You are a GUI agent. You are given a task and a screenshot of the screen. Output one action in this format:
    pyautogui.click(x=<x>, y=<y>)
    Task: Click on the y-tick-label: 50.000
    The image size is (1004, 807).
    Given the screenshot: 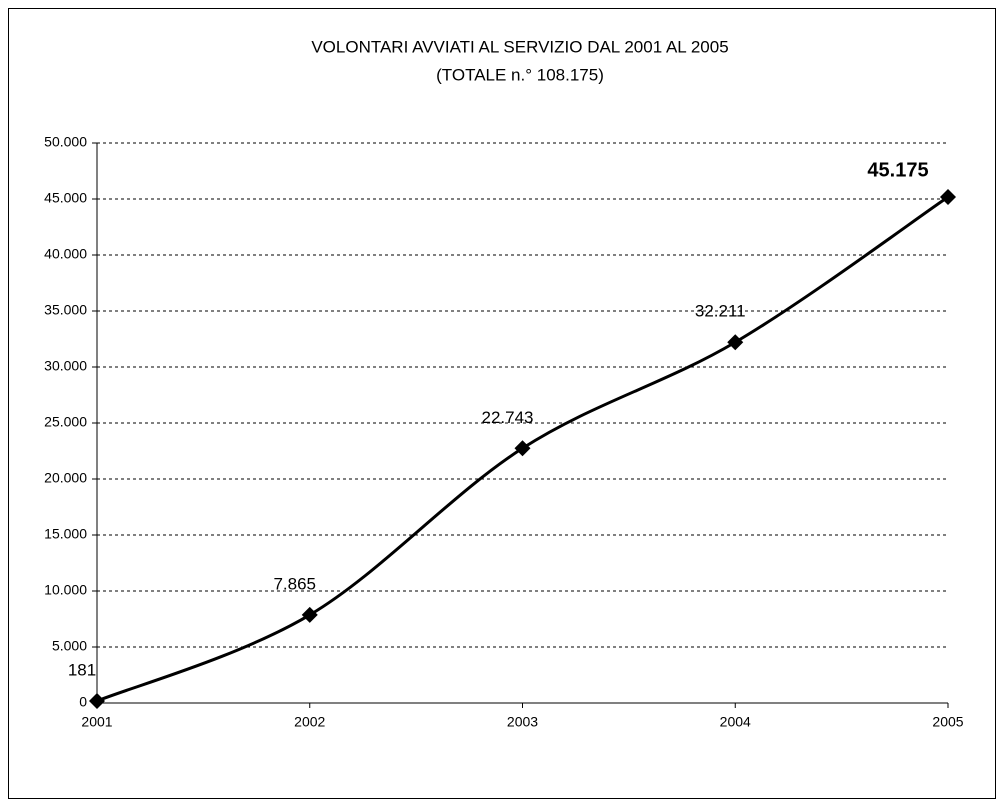 What is the action you would take?
    pyautogui.click(x=65, y=142)
    